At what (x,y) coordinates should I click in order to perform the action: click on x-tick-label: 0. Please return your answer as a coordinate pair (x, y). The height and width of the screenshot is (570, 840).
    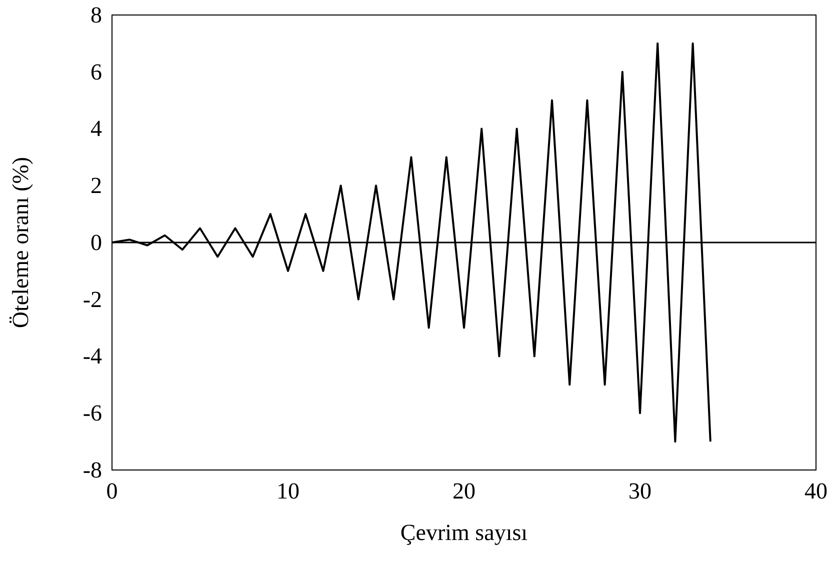
    Looking at the image, I should click on (112, 491).